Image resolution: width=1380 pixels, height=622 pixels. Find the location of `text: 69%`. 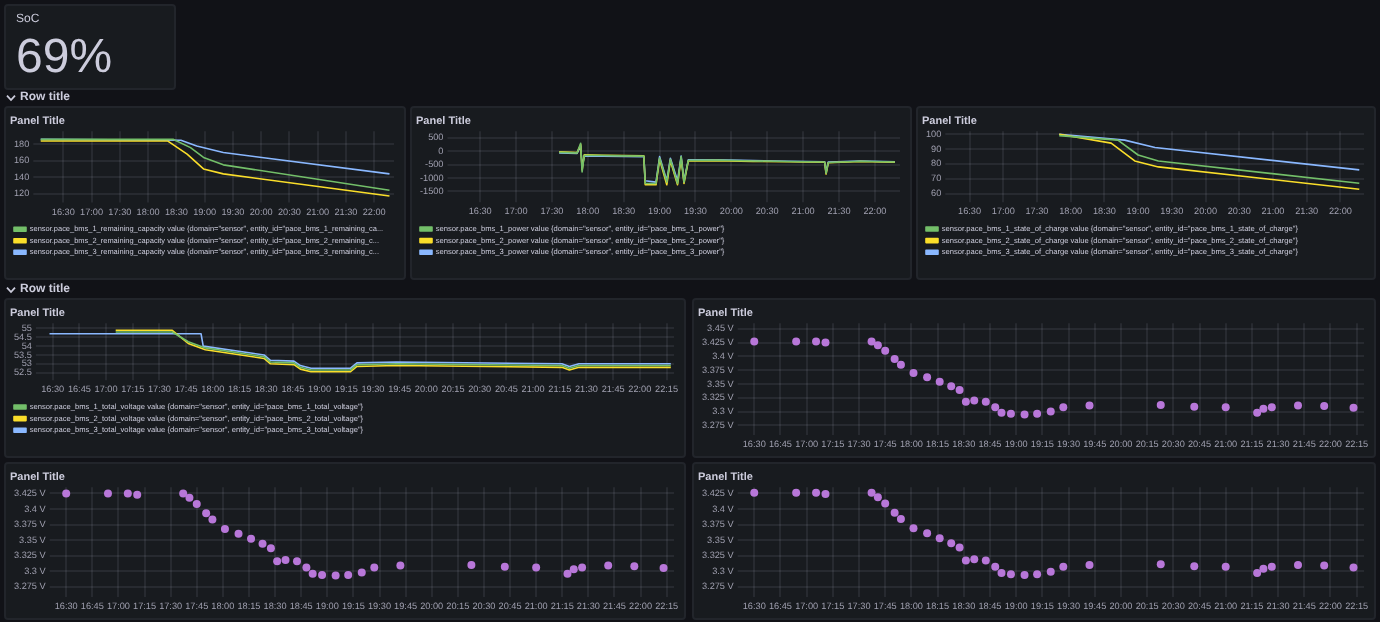

text: 69% is located at coordinates (64, 58).